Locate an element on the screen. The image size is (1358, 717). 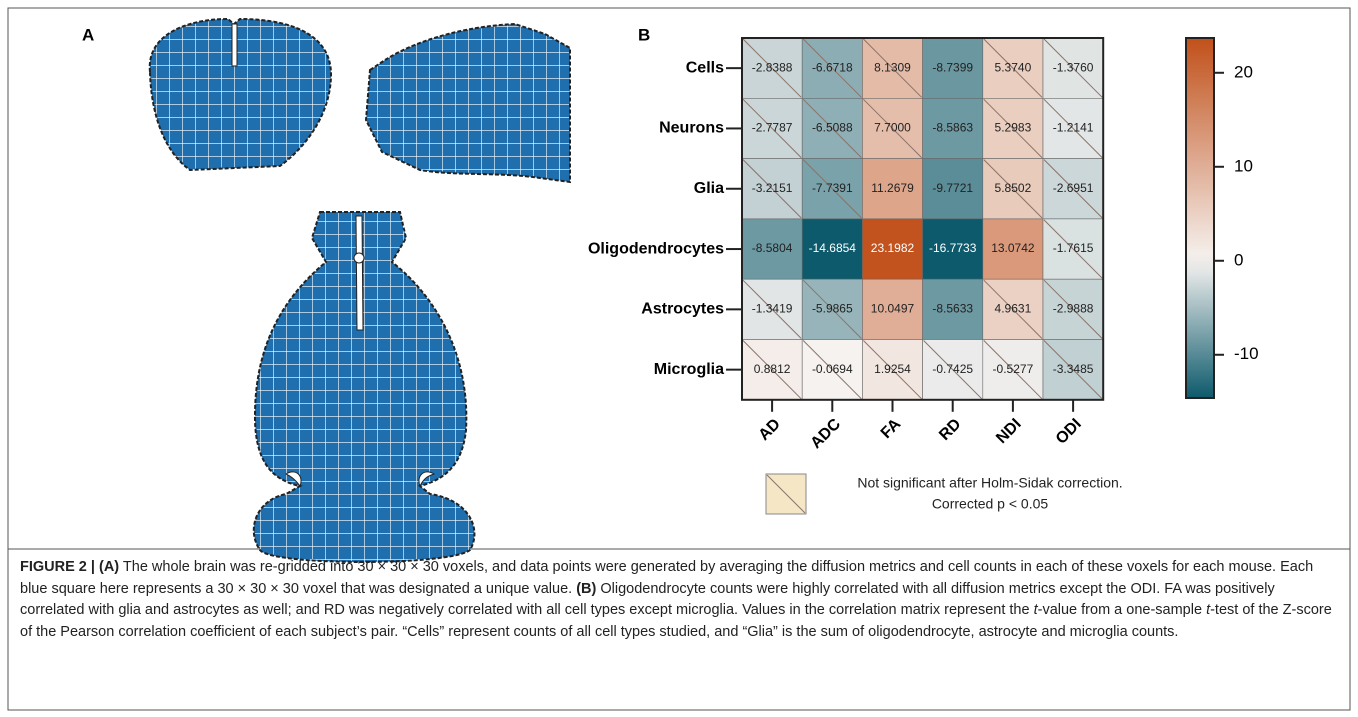
cell-value-label: -9.7721 is located at coordinates (952, 188).